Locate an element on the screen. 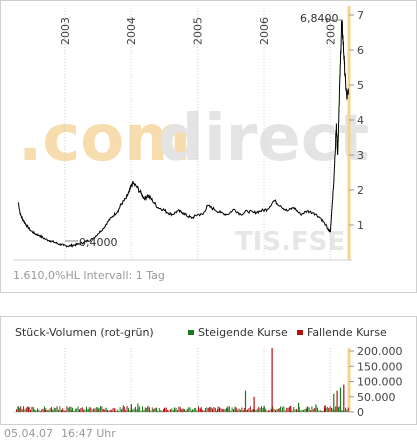 The width and height of the screenshot is (417, 443). watermark-com: .com is located at coordinates (104, 139).